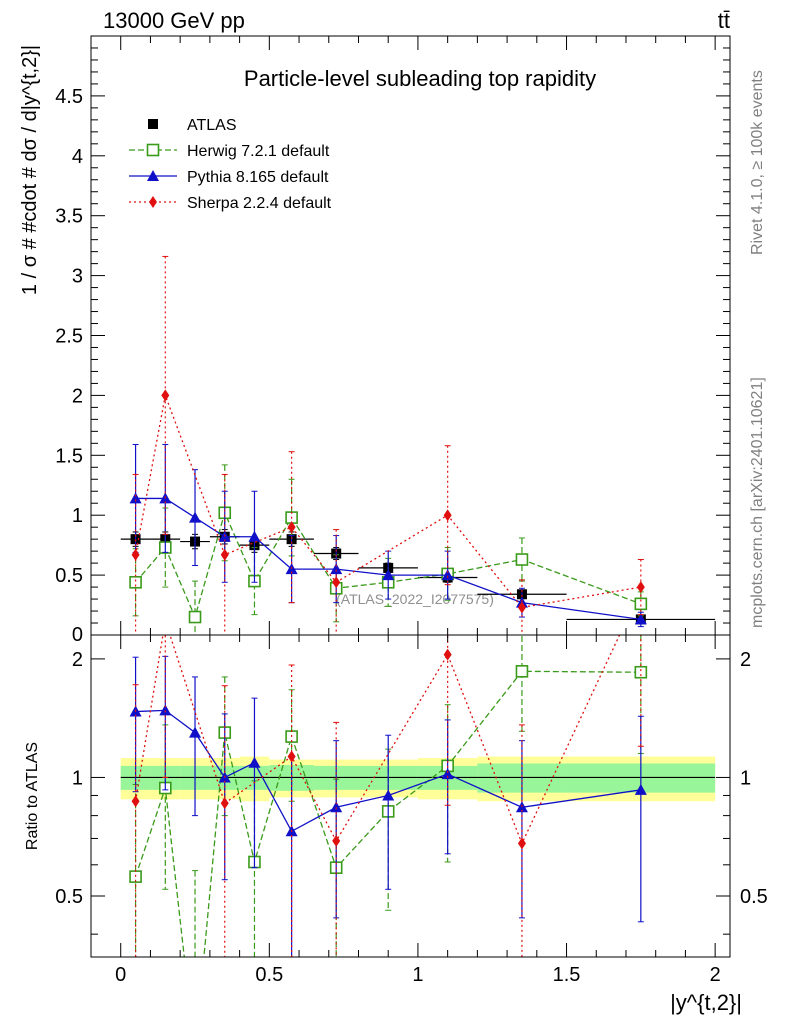 Image resolution: width=786 pixels, height=1024 pixels. Describe the element at coordinates (69, 897) in the screenshot. I see `ratio-y-tick-label-left: 0.5` at that location.